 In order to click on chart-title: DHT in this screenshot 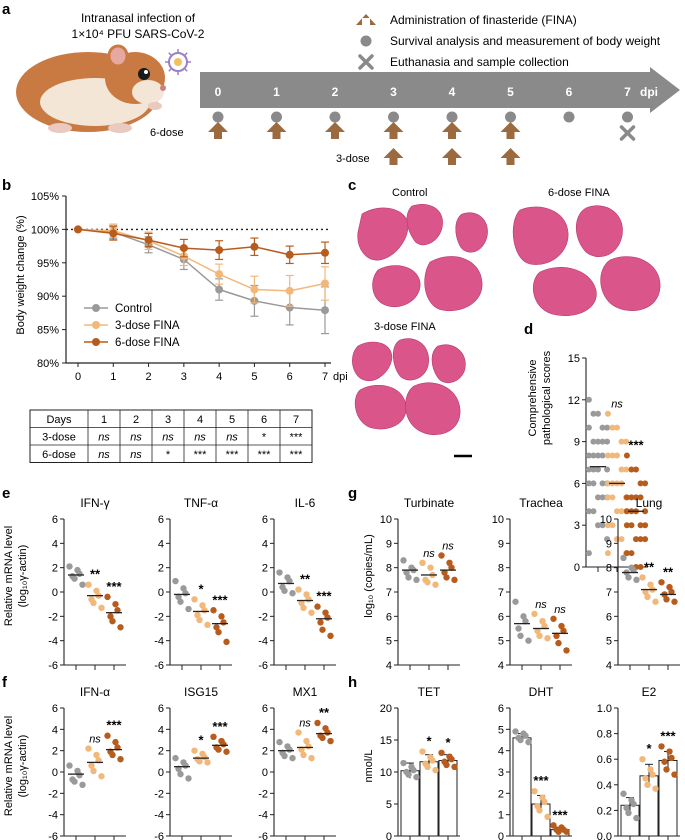, I will do `click(541, 692)`.